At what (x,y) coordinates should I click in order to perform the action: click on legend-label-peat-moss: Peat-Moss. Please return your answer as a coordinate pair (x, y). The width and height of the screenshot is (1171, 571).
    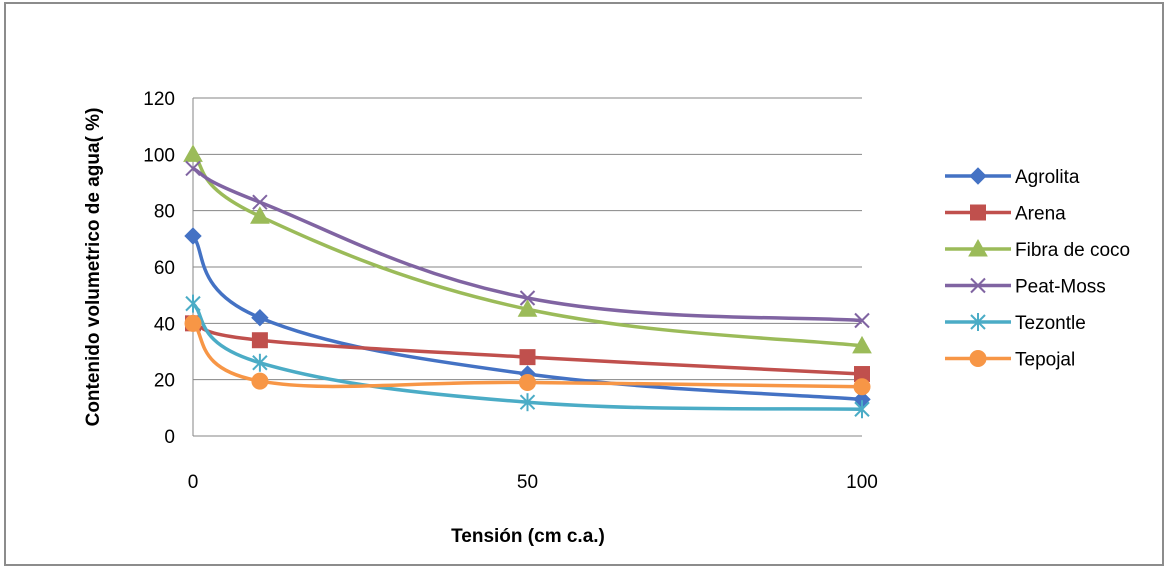
    Looking at the image, I should click on (1060, 287).